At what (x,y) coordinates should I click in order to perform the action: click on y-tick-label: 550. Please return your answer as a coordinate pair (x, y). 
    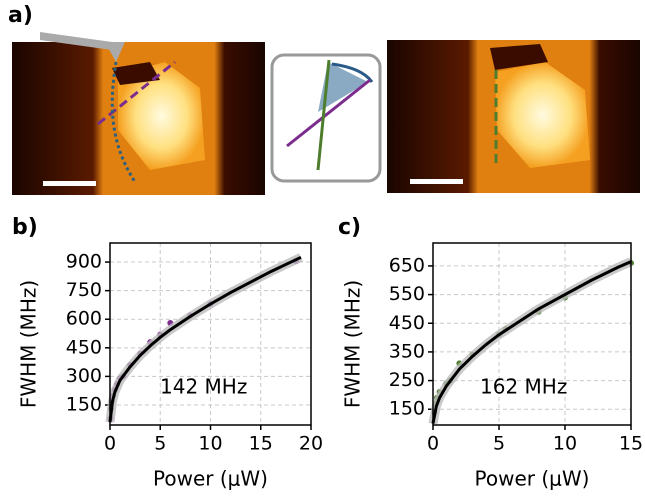
    Looking at the image, I should click on (407, 294).